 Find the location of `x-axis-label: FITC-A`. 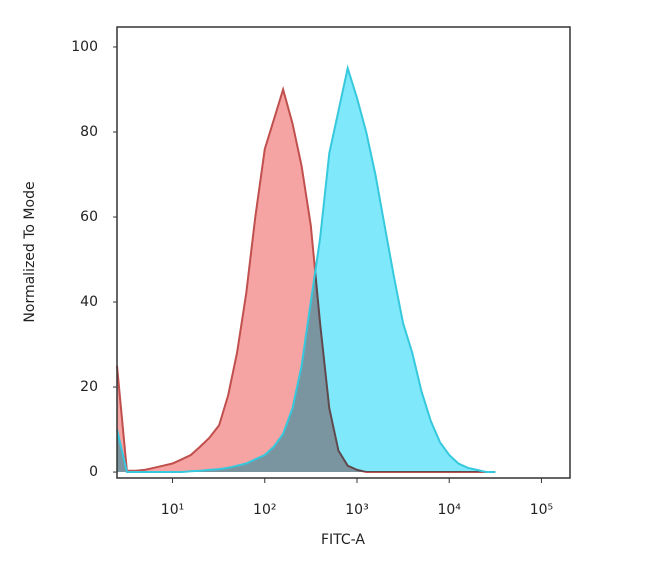

x-axis-label: FITC-A is located at coordinates (343, 540).